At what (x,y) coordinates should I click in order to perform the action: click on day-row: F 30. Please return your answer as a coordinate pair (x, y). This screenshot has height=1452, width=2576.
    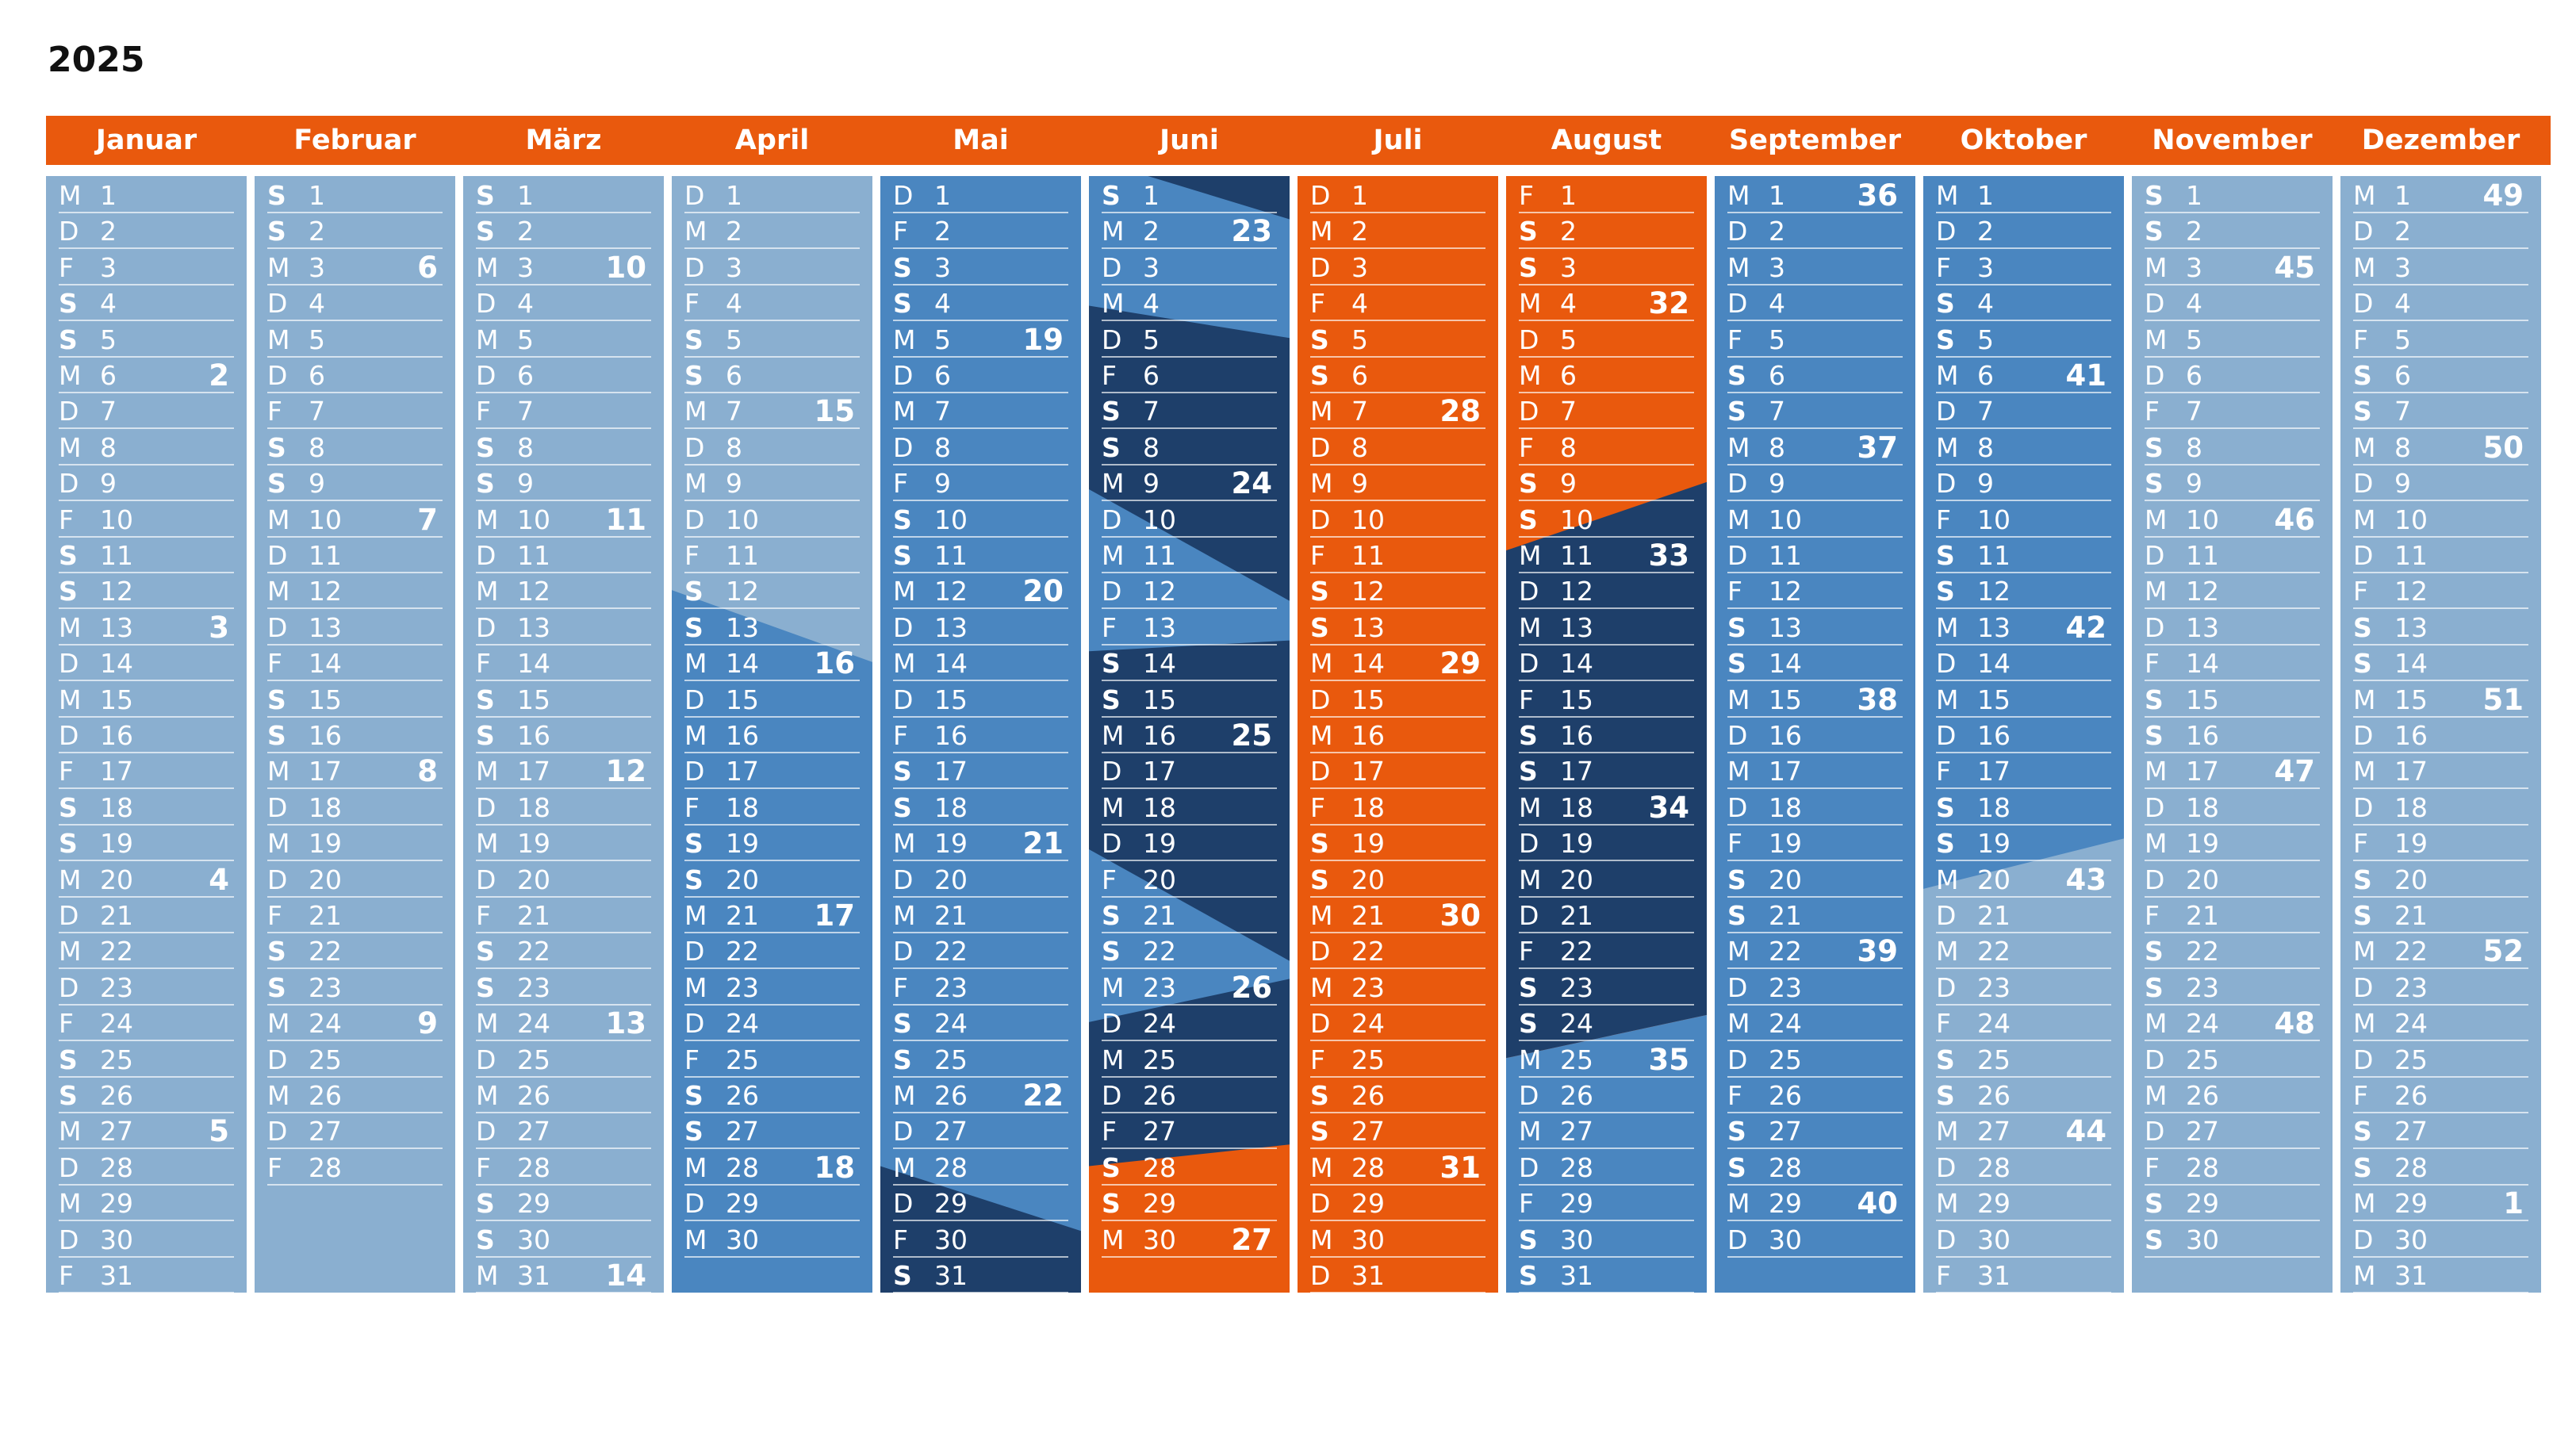
    Looking at the image, I should click on (981, 1240).